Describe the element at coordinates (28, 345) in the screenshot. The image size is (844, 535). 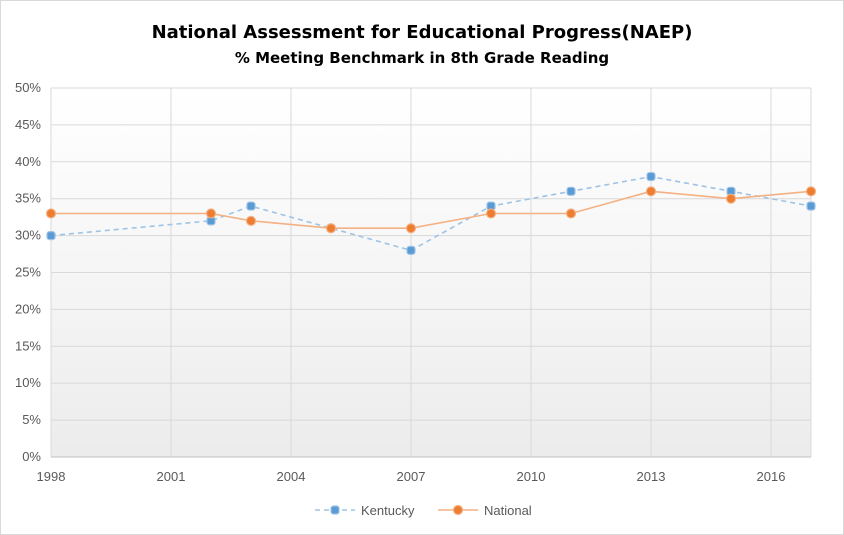
I see `y-tick-label: 15%` at that location.